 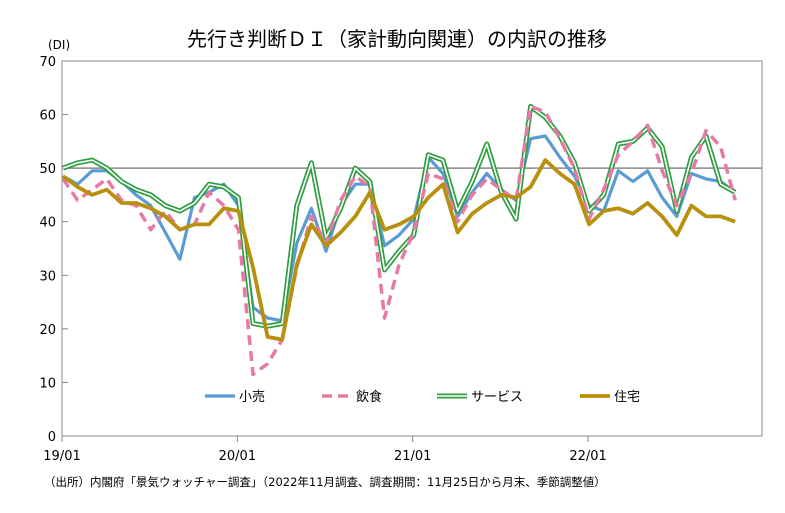 I want to click on y-tick-label: 70, so click(x=47, y=62).